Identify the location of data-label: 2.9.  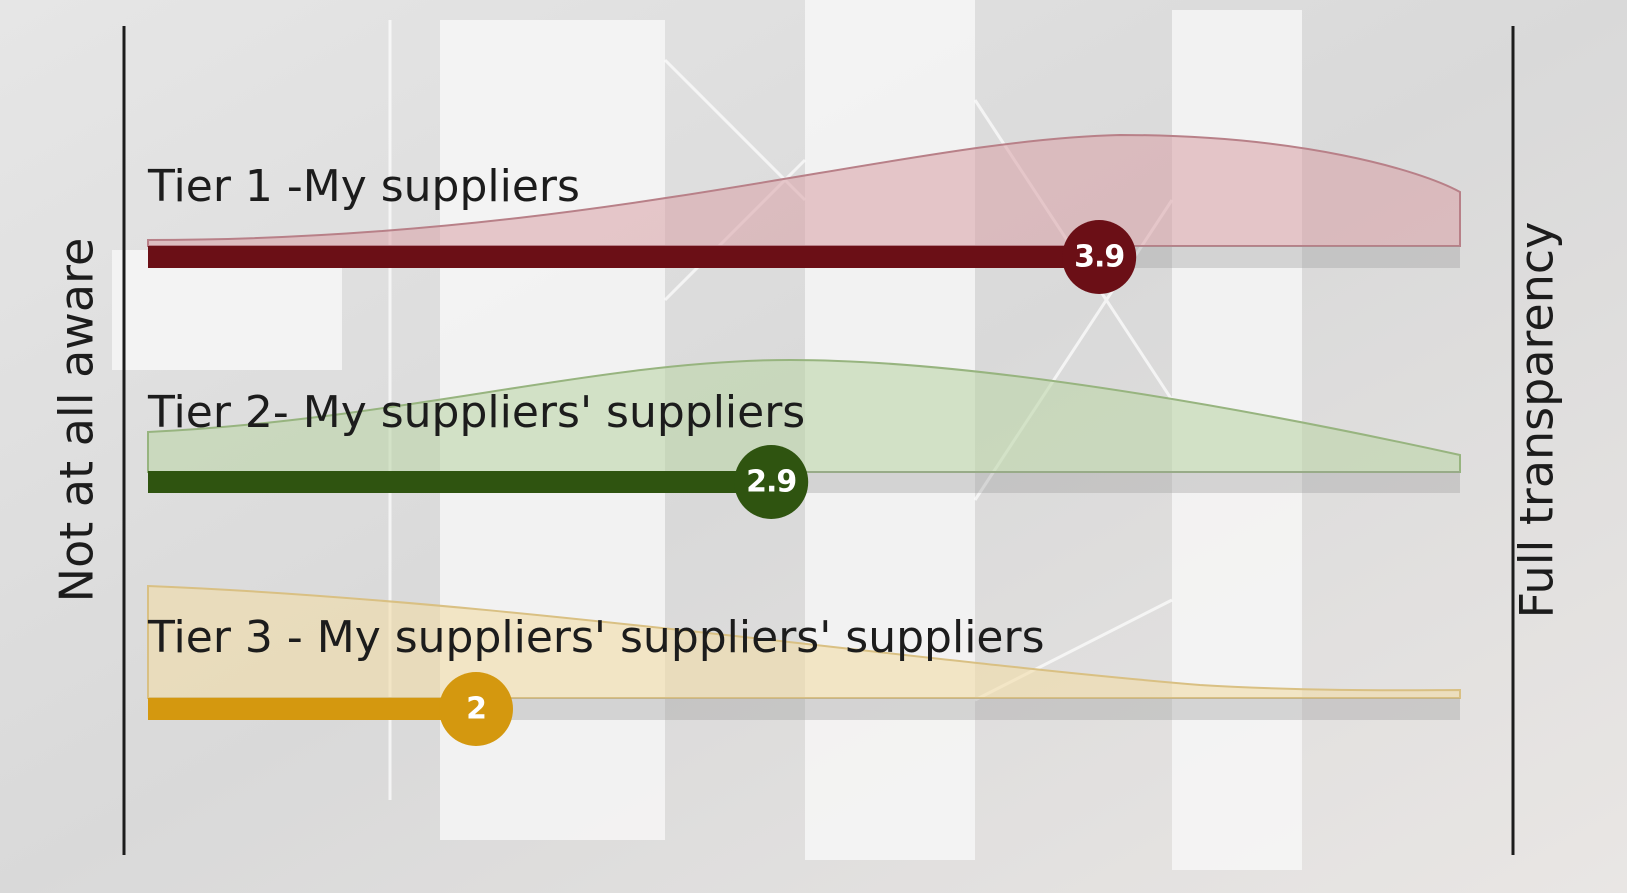
(771, 482).